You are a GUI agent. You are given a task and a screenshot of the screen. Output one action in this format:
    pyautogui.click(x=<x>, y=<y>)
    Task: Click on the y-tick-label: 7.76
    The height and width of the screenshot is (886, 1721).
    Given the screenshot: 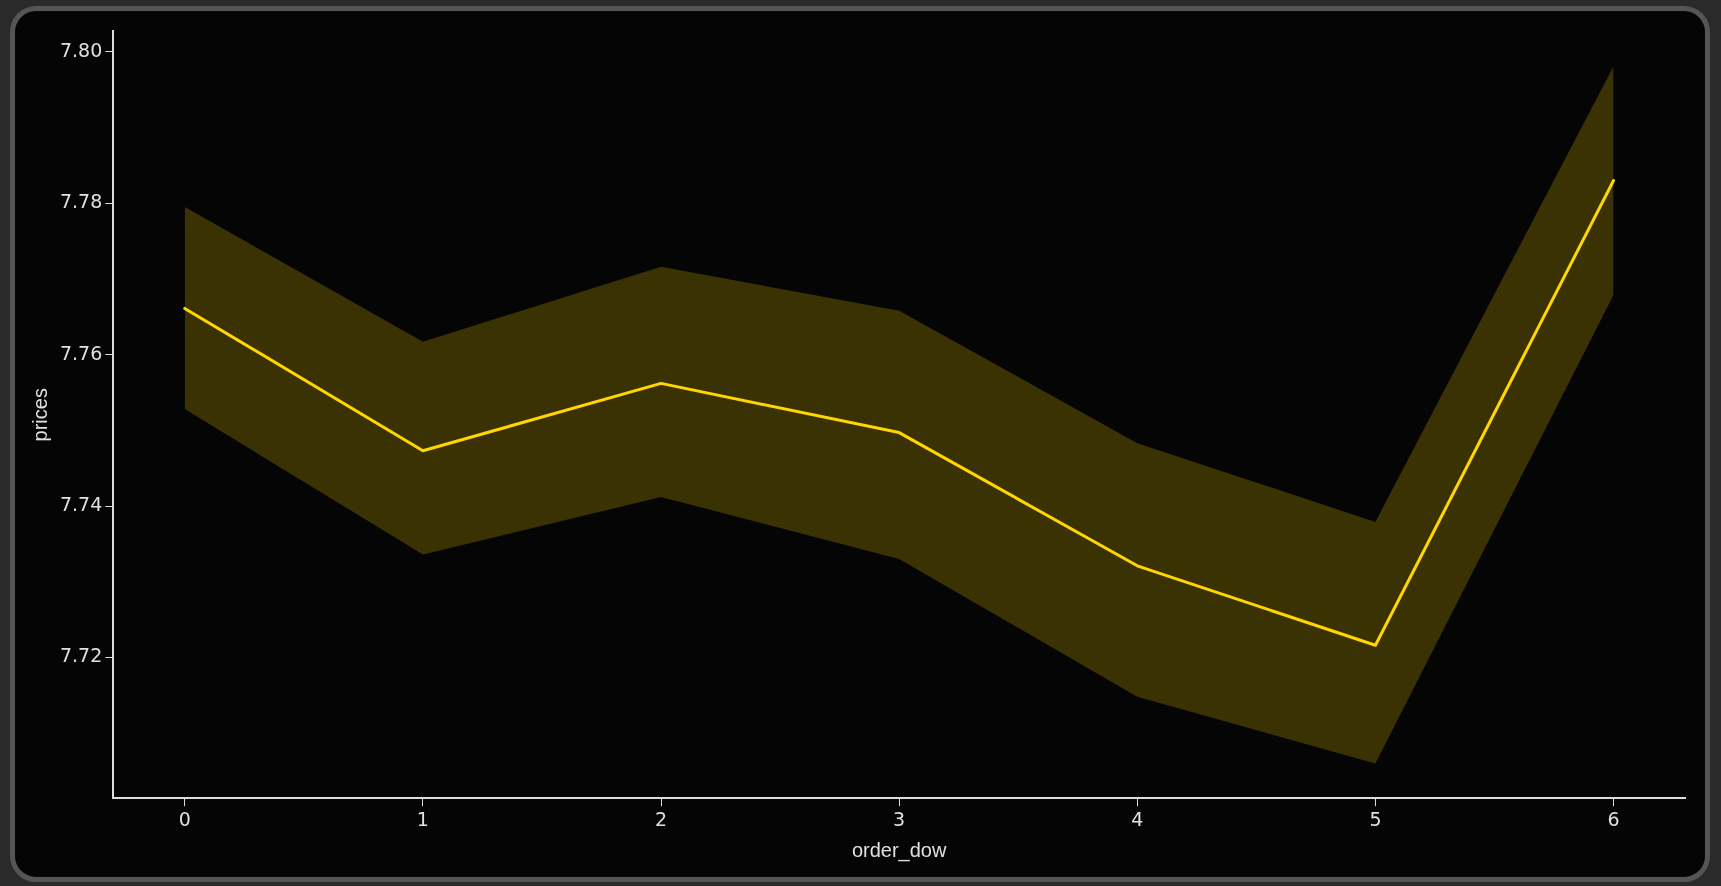 What is the action you would take?
    pyautogui.click(x=81, y=352)
    